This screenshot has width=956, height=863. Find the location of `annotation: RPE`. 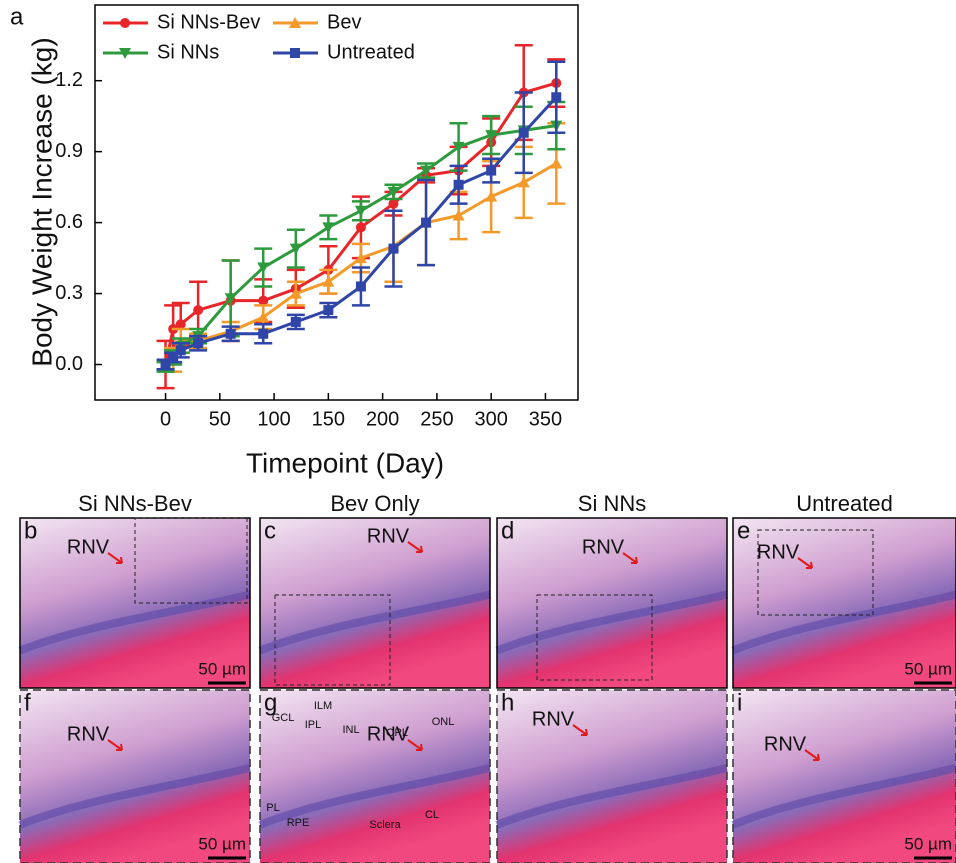

annotation: RPE is located at coordinates (298, 823).